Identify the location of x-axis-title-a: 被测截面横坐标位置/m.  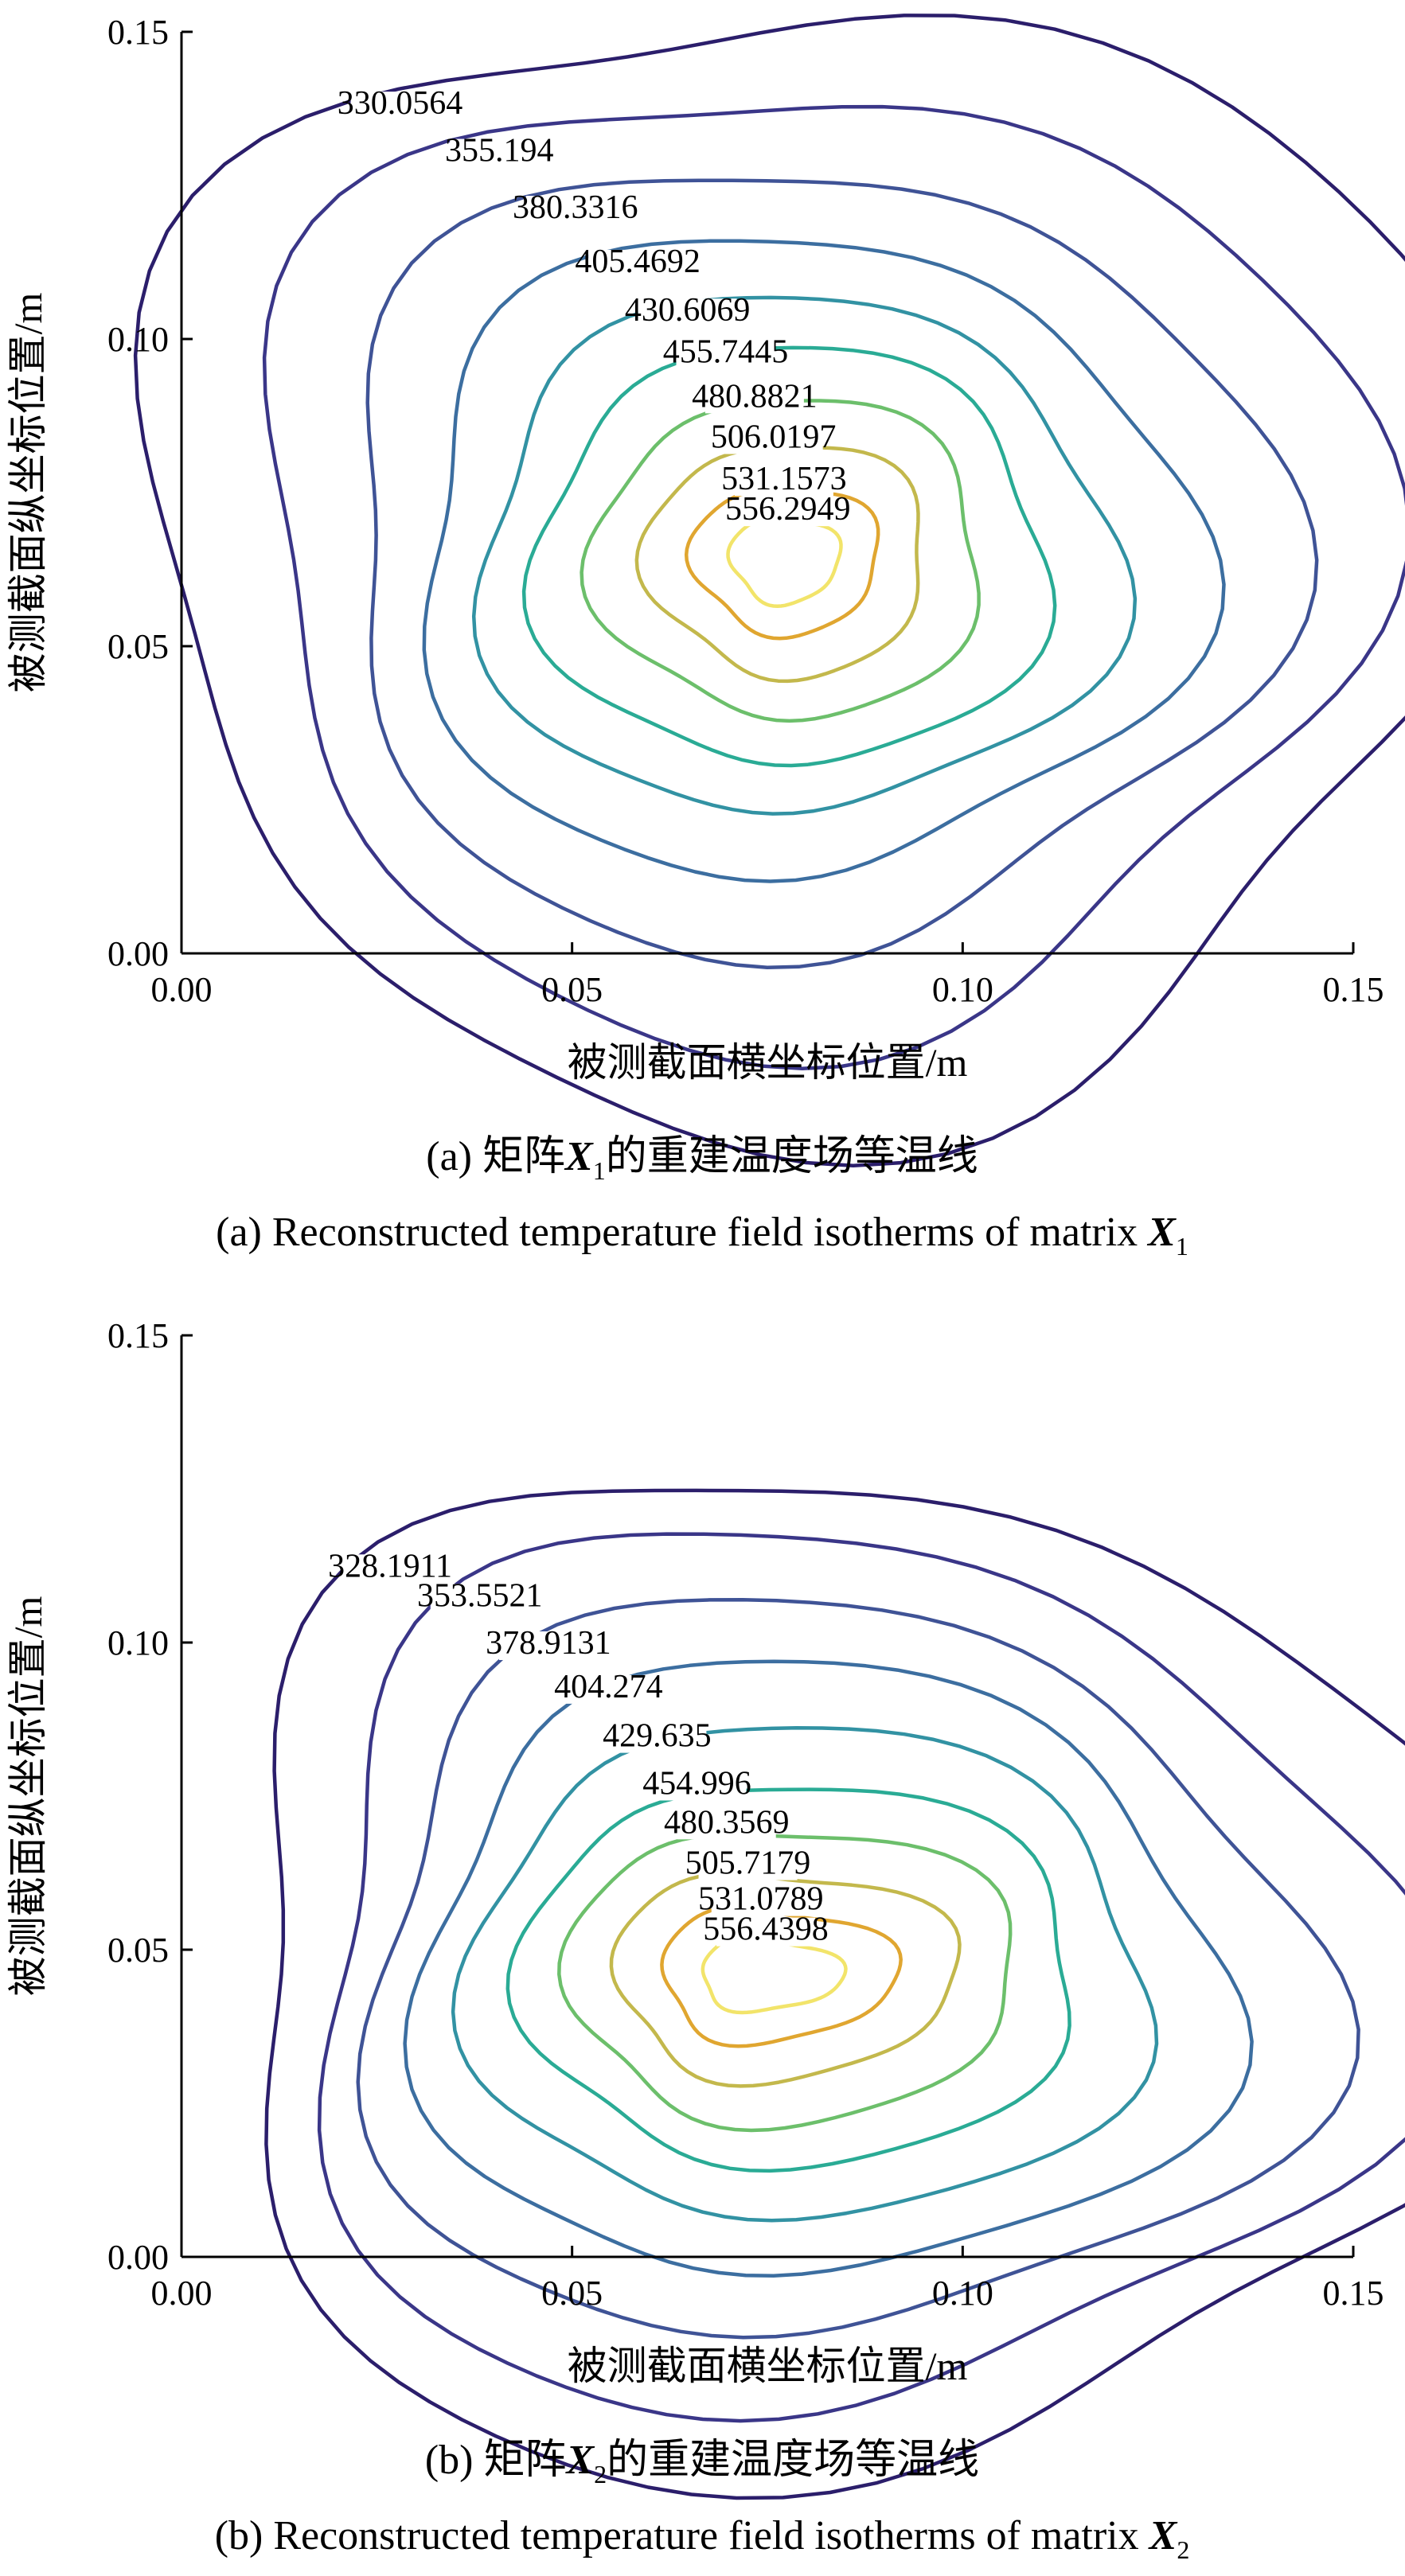
(768, 1062).